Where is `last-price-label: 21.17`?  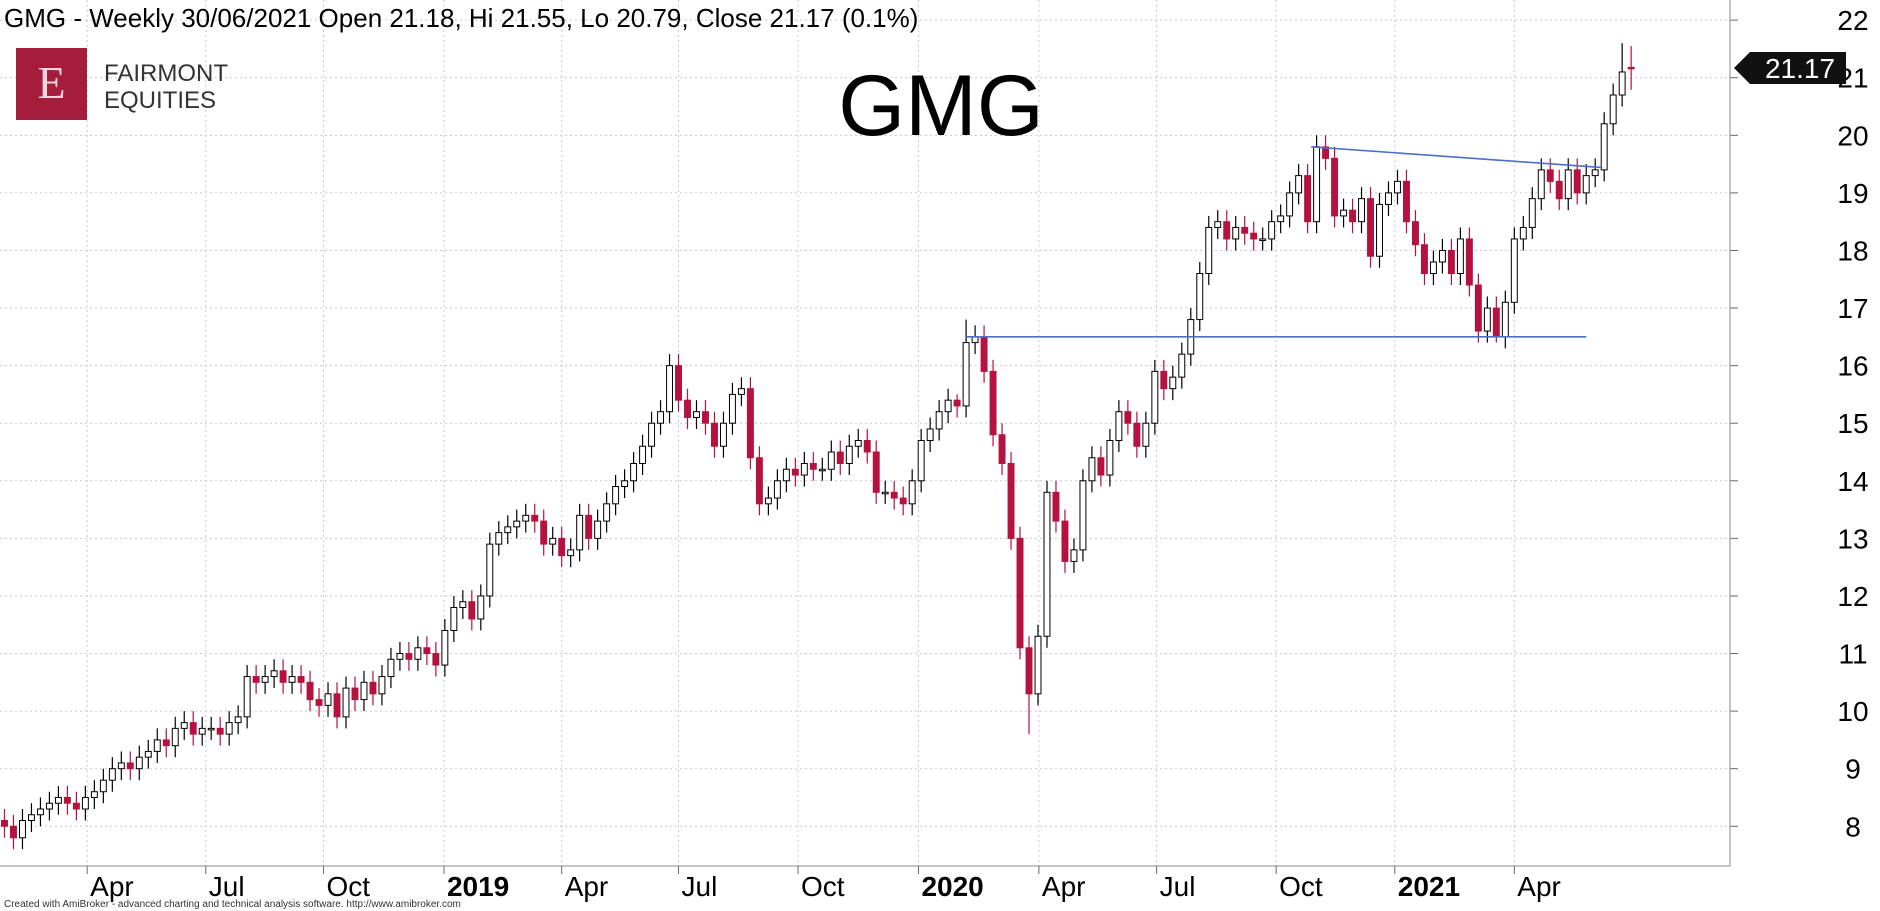 last-price-label: 21.17 is located at coordinates (1800, 68).